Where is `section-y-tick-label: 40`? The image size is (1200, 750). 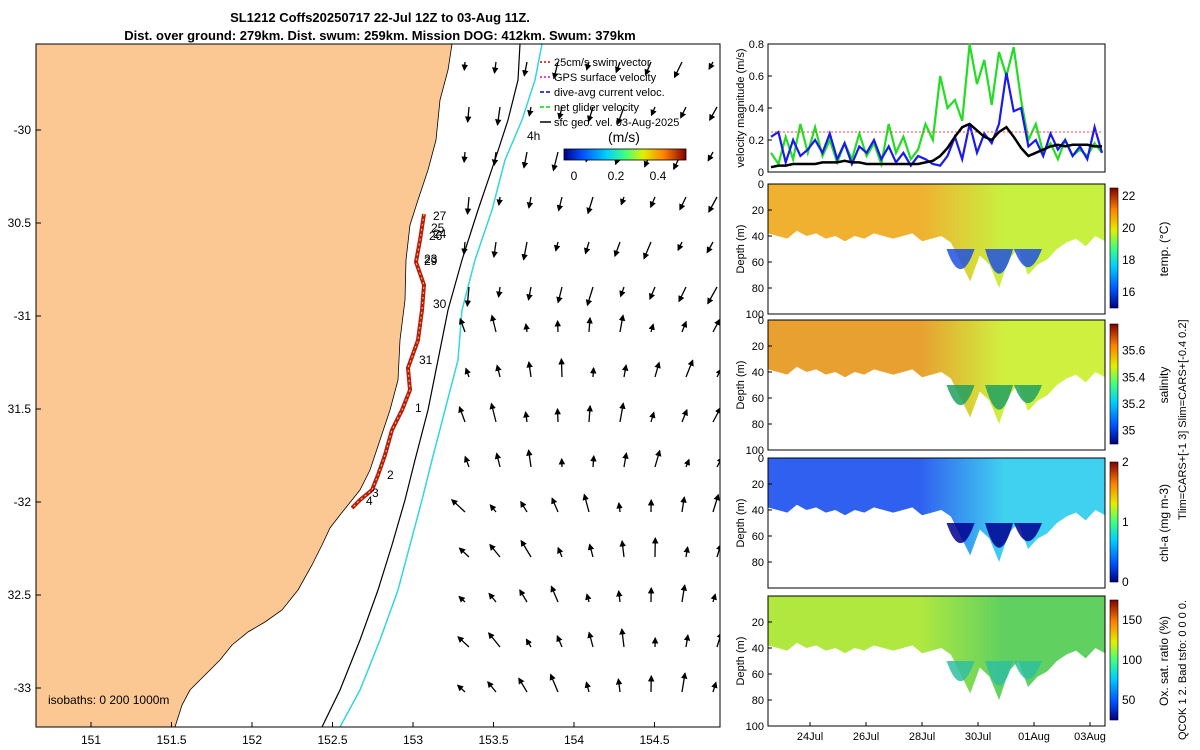 section-y-tick-label: 40 is located at coordinates (758, 237).